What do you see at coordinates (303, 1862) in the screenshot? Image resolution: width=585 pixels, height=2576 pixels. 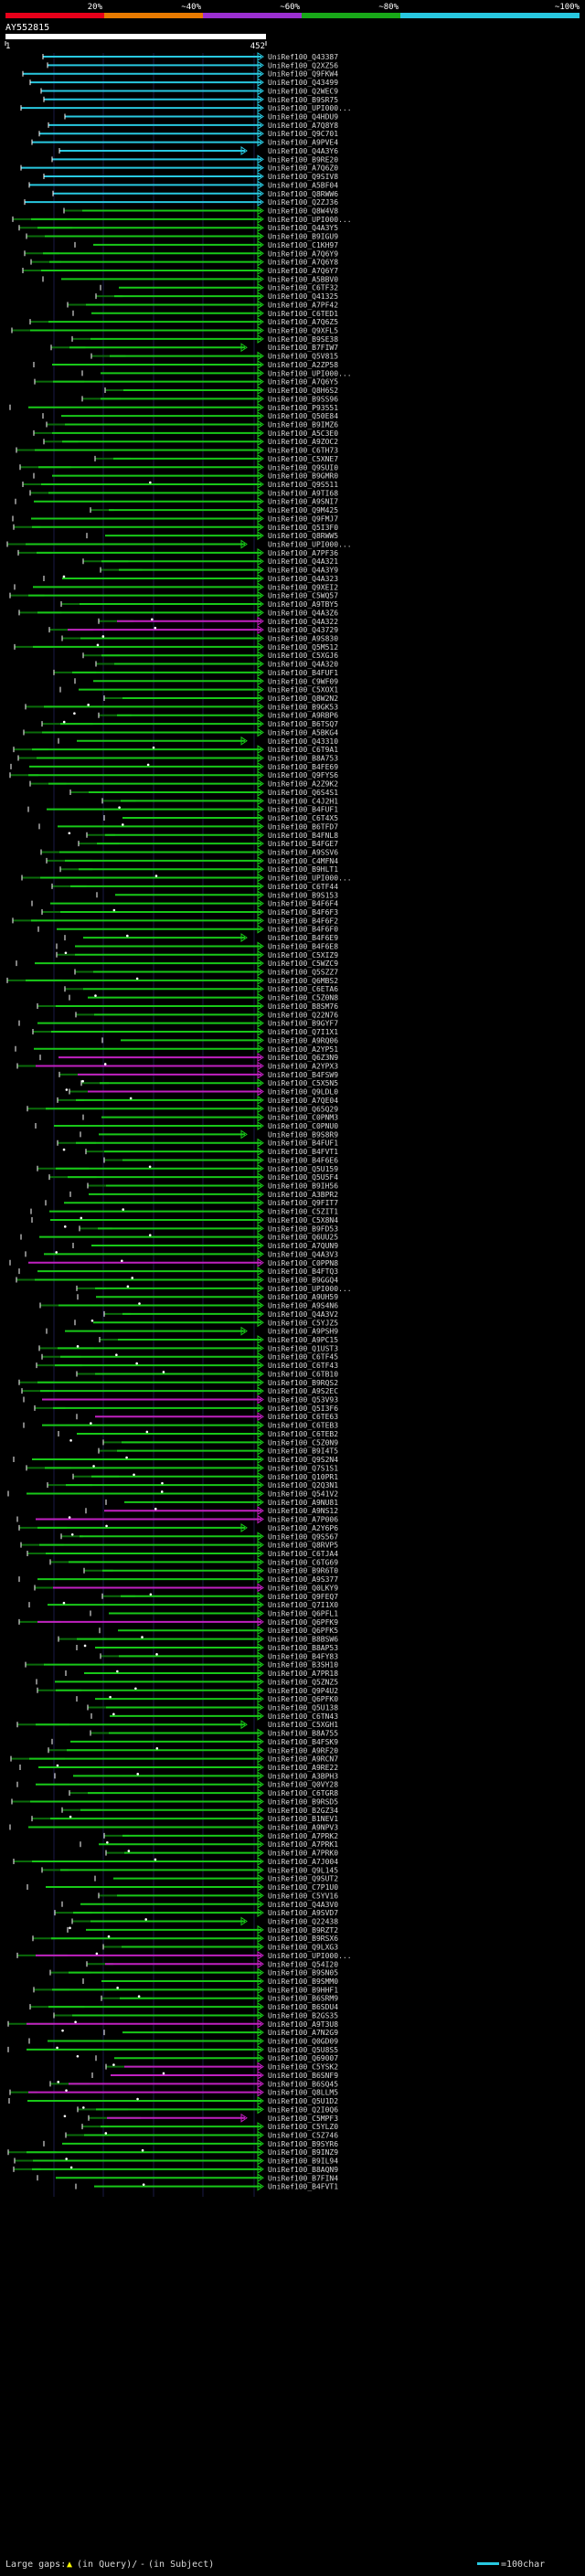 I see `hit-label: UniRef100_A7J004` at bounding box center [303, 1862].